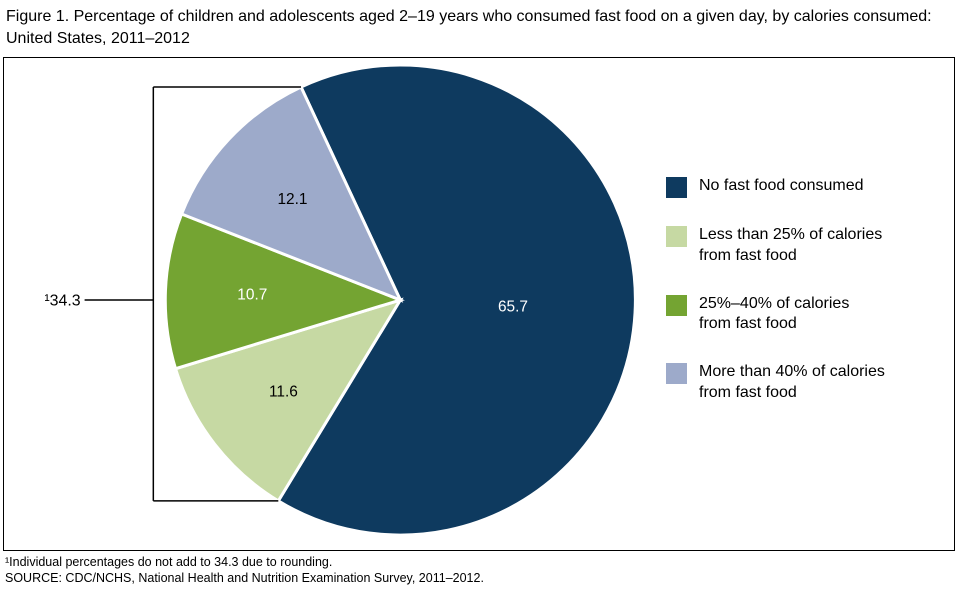  I want to click on legend-item-2: 25%–40% of calories from fast food, so click(803, 315).